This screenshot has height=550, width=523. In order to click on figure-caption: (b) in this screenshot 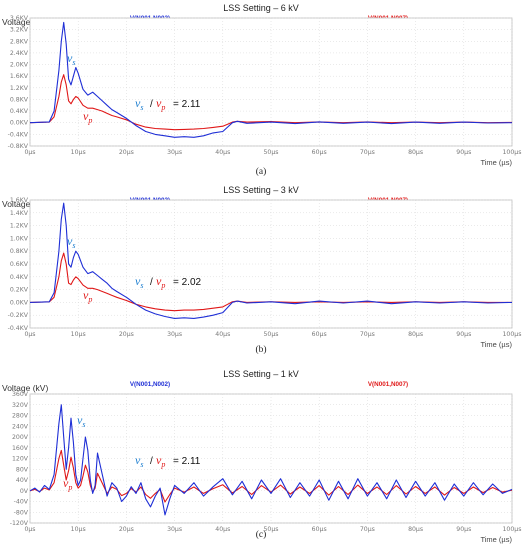, I will do `click(260, 349)`.